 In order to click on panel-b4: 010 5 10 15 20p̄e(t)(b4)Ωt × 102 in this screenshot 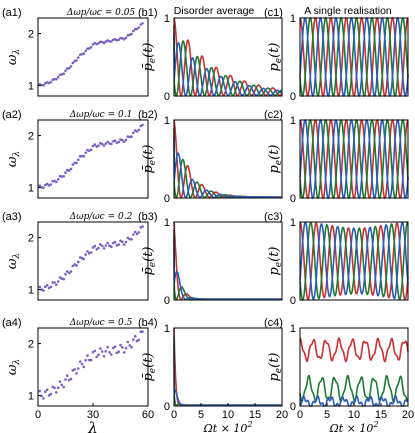, I will do `click(213, 375)`.